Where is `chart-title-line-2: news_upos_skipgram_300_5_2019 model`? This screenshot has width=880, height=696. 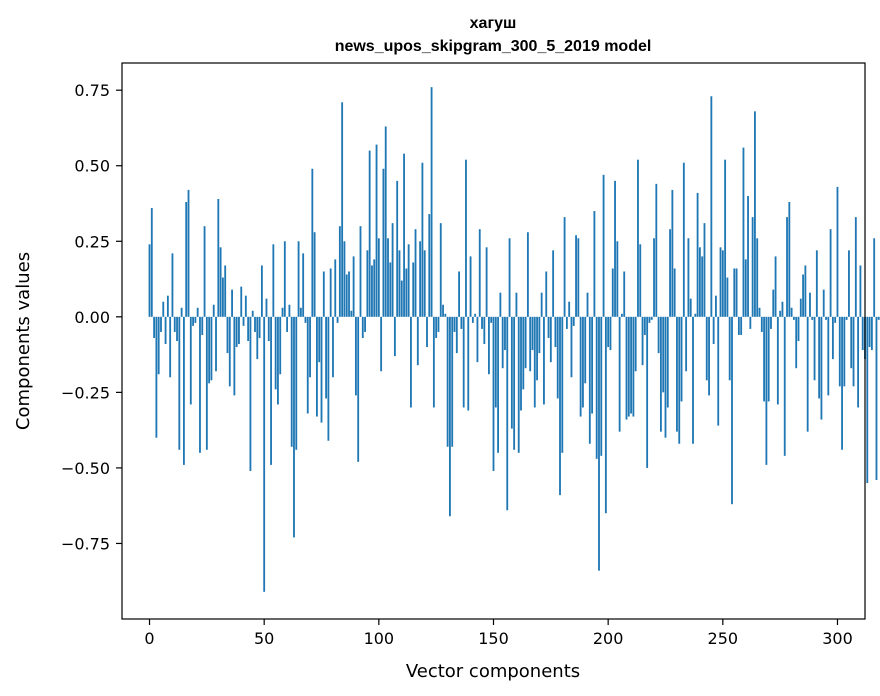 chart-title-line-2: news_upos_skipgram_300_5_2019 model is located at coordinates (493, 46).